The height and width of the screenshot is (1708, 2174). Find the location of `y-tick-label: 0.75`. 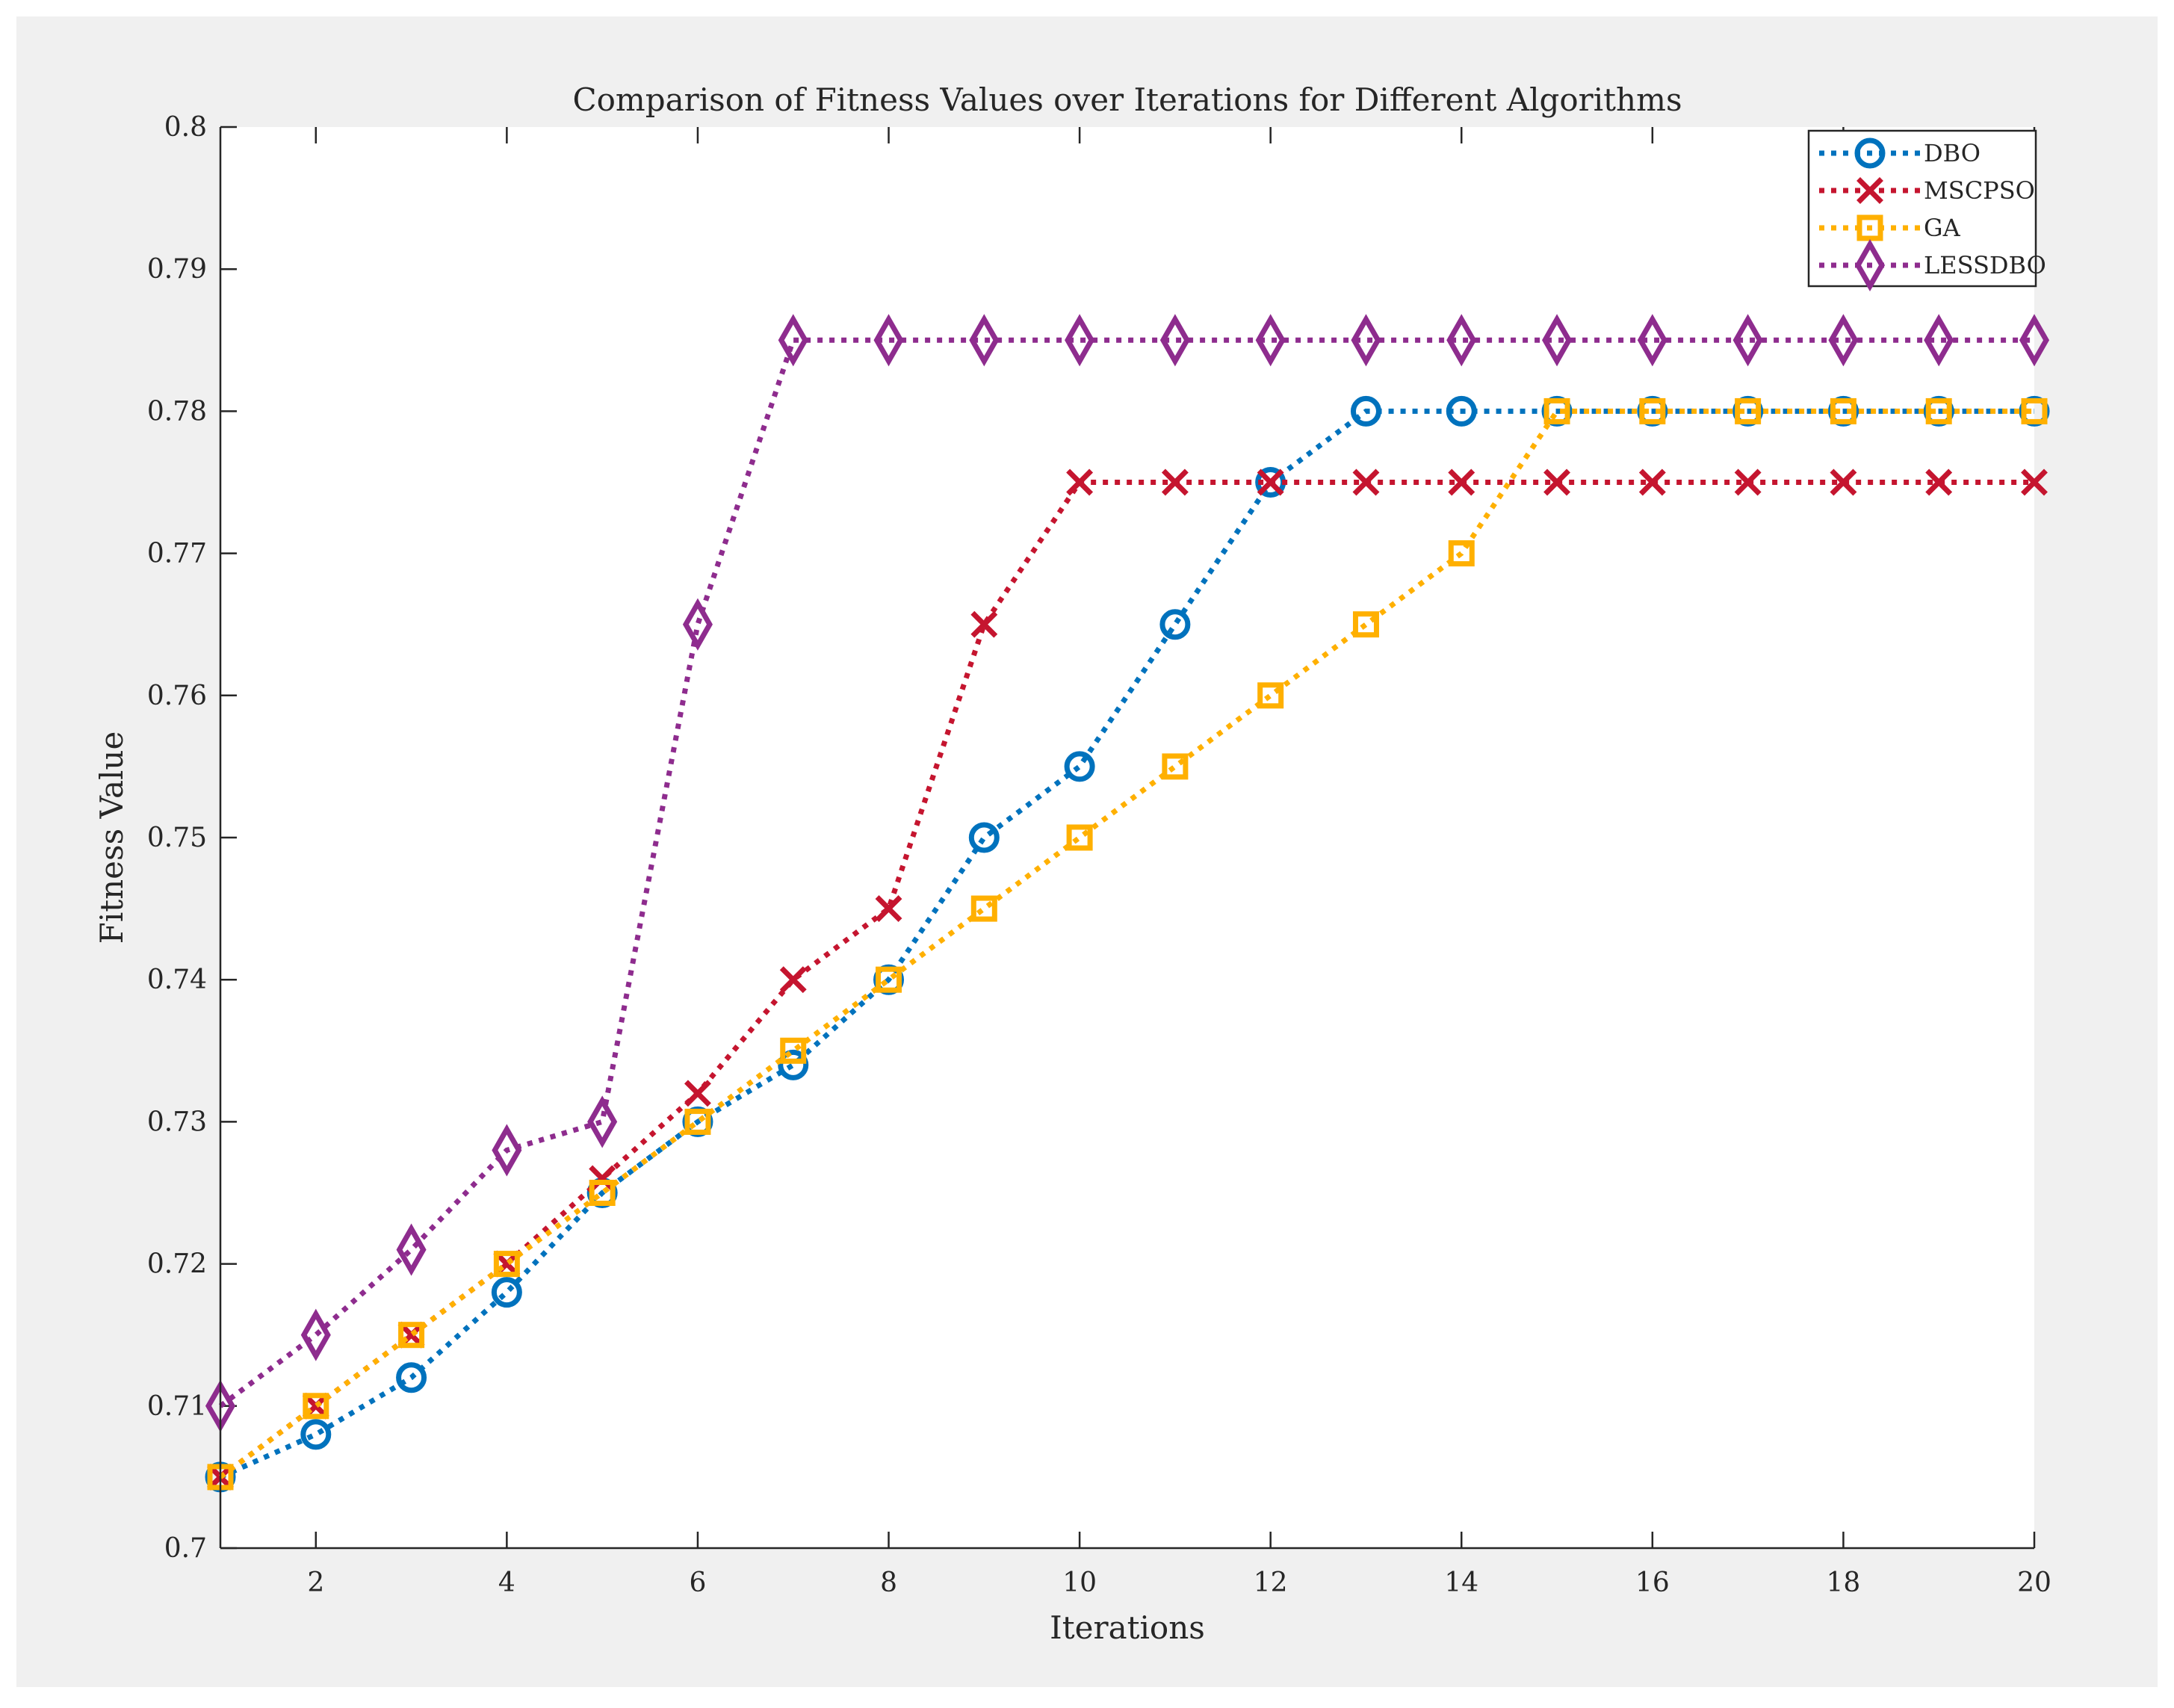

y-tick-label: 0.75 is located at coordinates (177, 838).